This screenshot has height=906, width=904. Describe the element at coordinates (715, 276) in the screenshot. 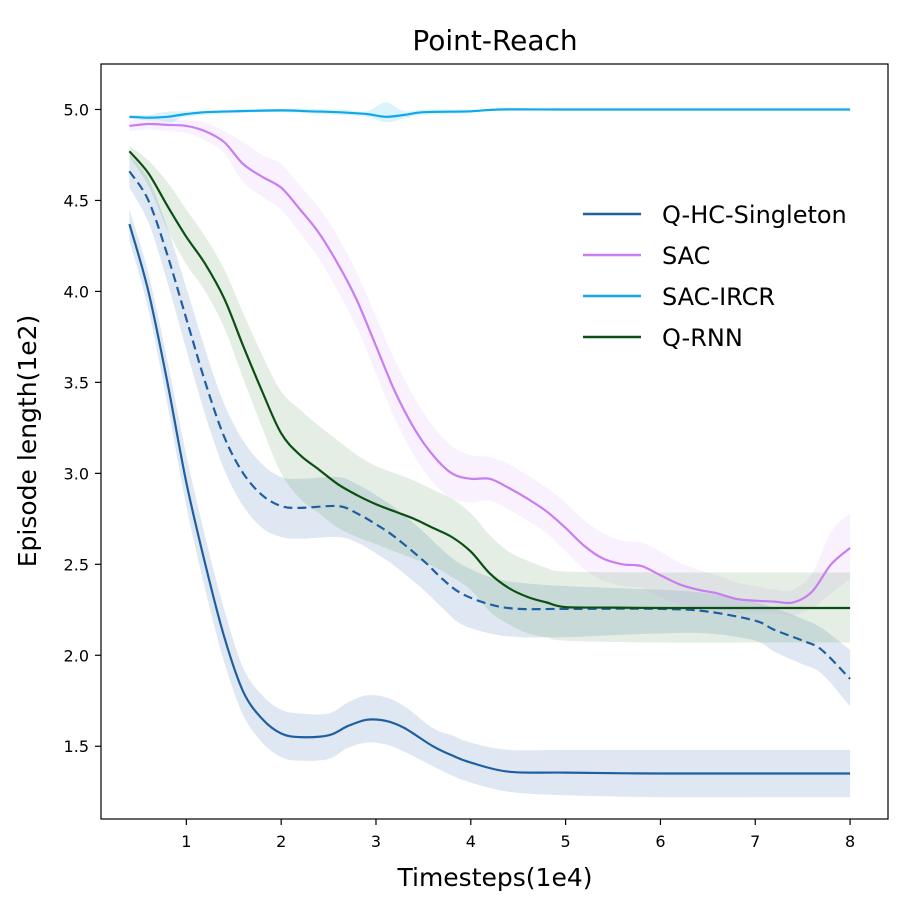

I see `legend: Q-HC-Singleton SAC SAC-IRCR Q-RNN` at that location.